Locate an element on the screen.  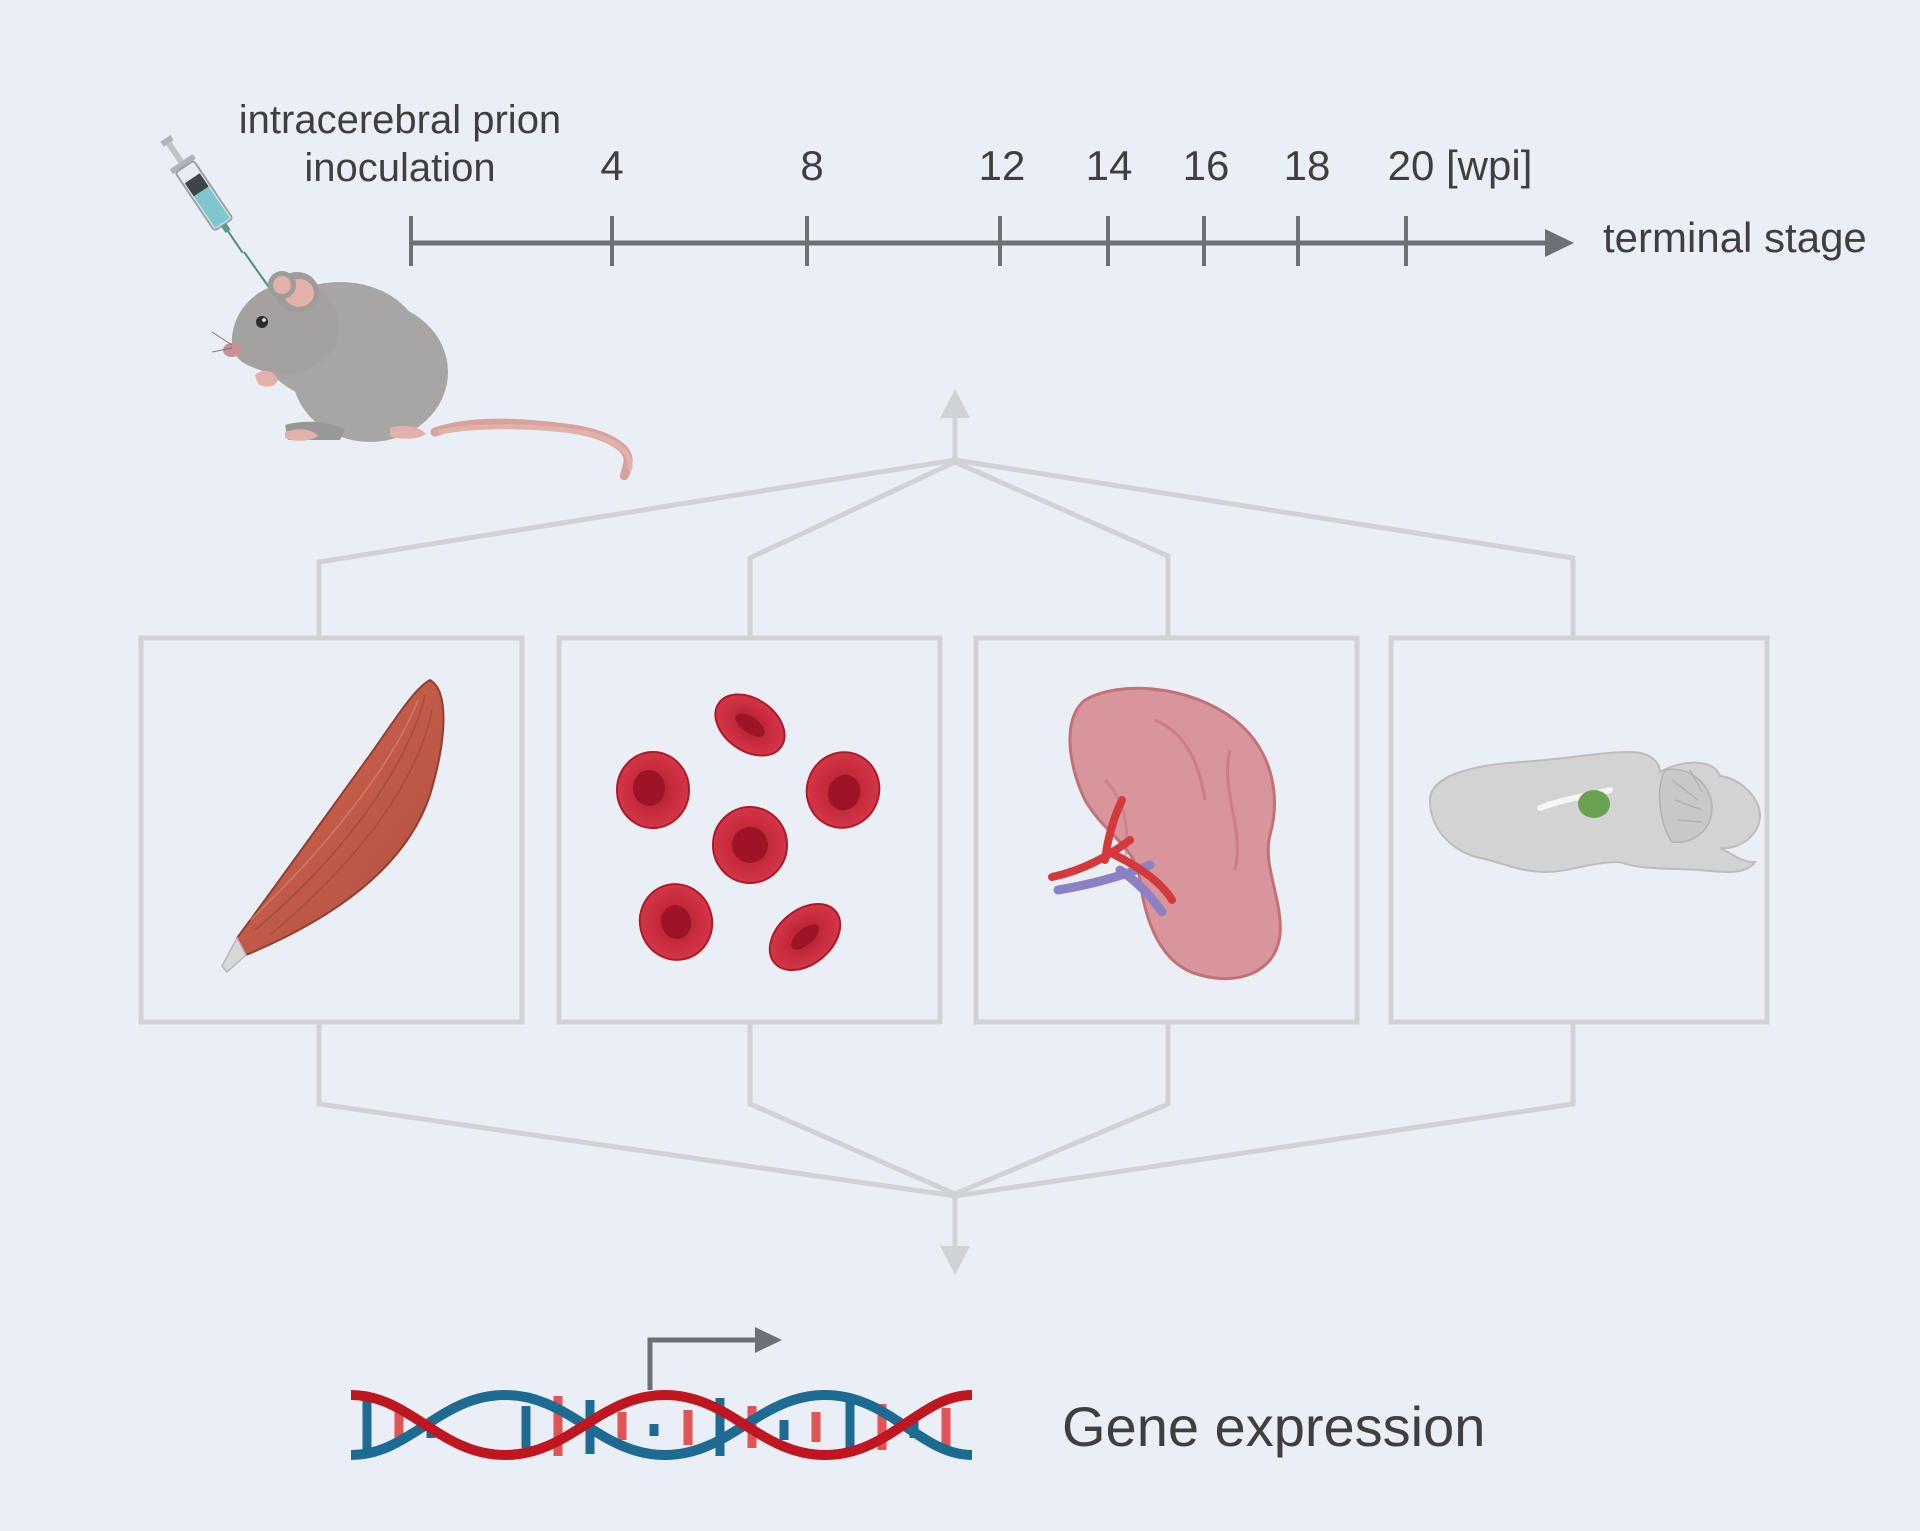
red-blood-cells-icon is located at coordinates (748, 832).